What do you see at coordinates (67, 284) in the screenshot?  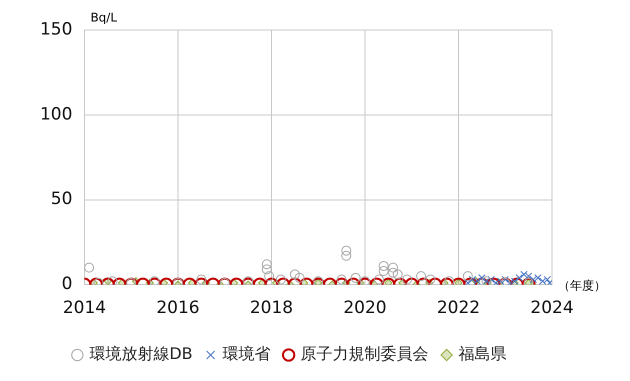 I see `y-tick-label: 0` at bounding box center [67, 284].